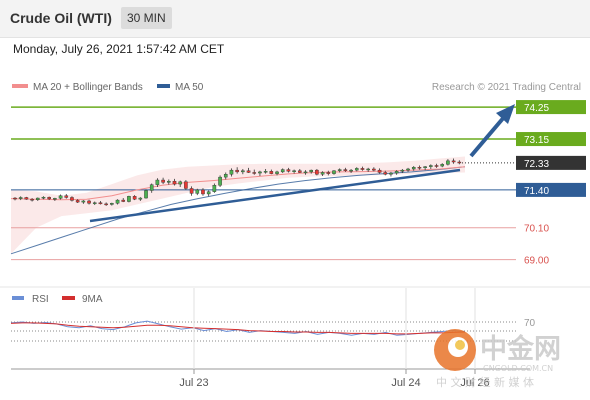 This screenshot has width=590, height=400. What do you see at coordinates (536, 140) in the screenshot?
I see `level-label-73.15: 73.15` at bounding box center [536, 140].